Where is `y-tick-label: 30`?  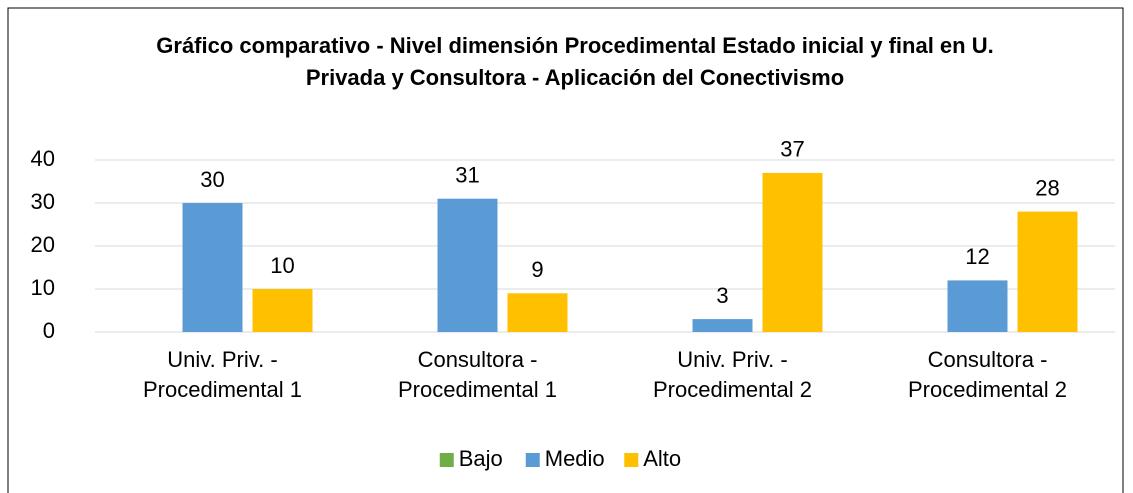 y-tick-label: 30 is located at coordinates (43, 201).